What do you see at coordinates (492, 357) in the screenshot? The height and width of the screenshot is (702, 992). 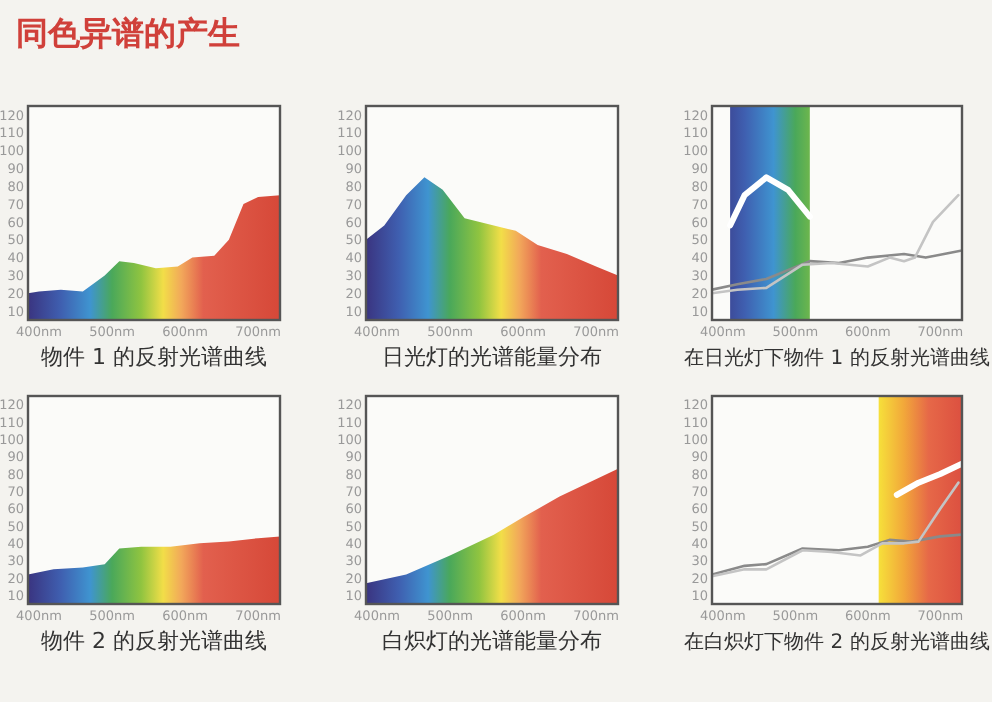 I see `x-axis-title: 日光灯的光谱能量分布` at bounding box center [492, 357].